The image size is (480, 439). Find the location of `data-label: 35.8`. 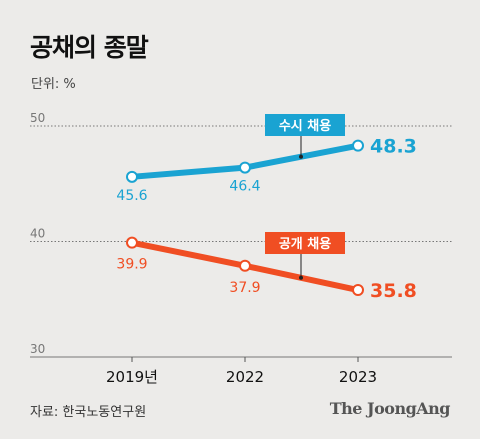

data-label: 35.8 is located at coordinates (393, 291).